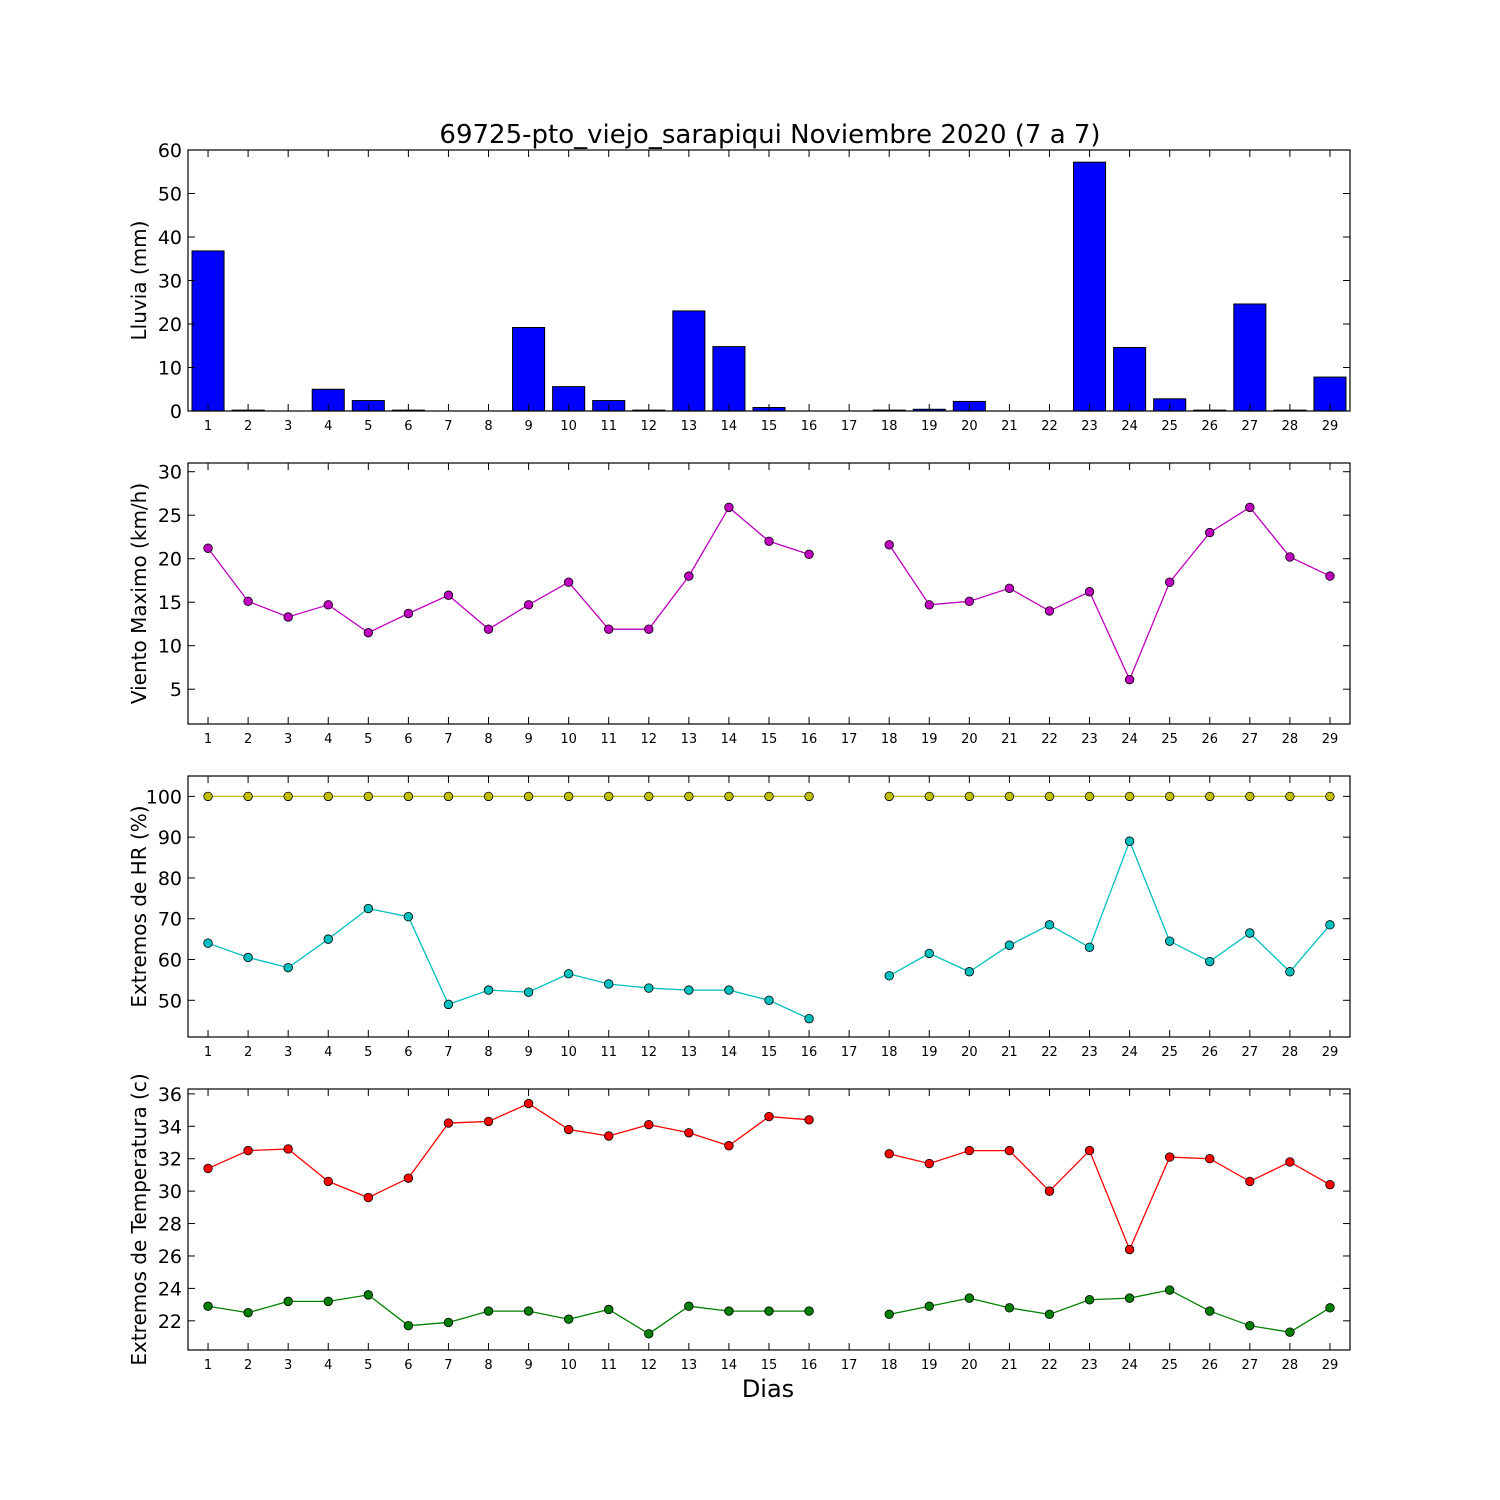 Image resolution: width=1500 pixels, height=1500 pixels. Describe the element at coordinates (170, 920) in the screenshot. I see `y-tick-label: 70` at that location.